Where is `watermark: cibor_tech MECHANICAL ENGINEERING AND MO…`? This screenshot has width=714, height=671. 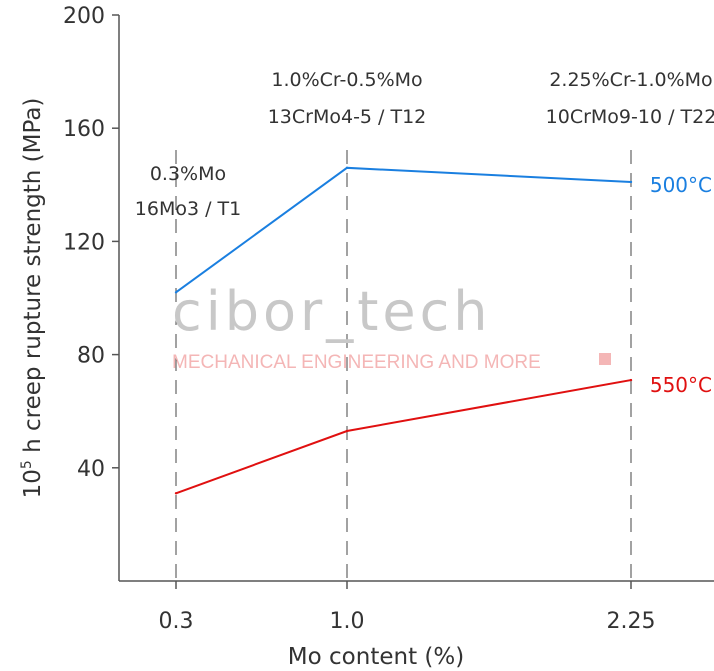
watermark: cibor_tech MECHANICAL ENGINEERING AND MO… is located at coordinates (391, 326).